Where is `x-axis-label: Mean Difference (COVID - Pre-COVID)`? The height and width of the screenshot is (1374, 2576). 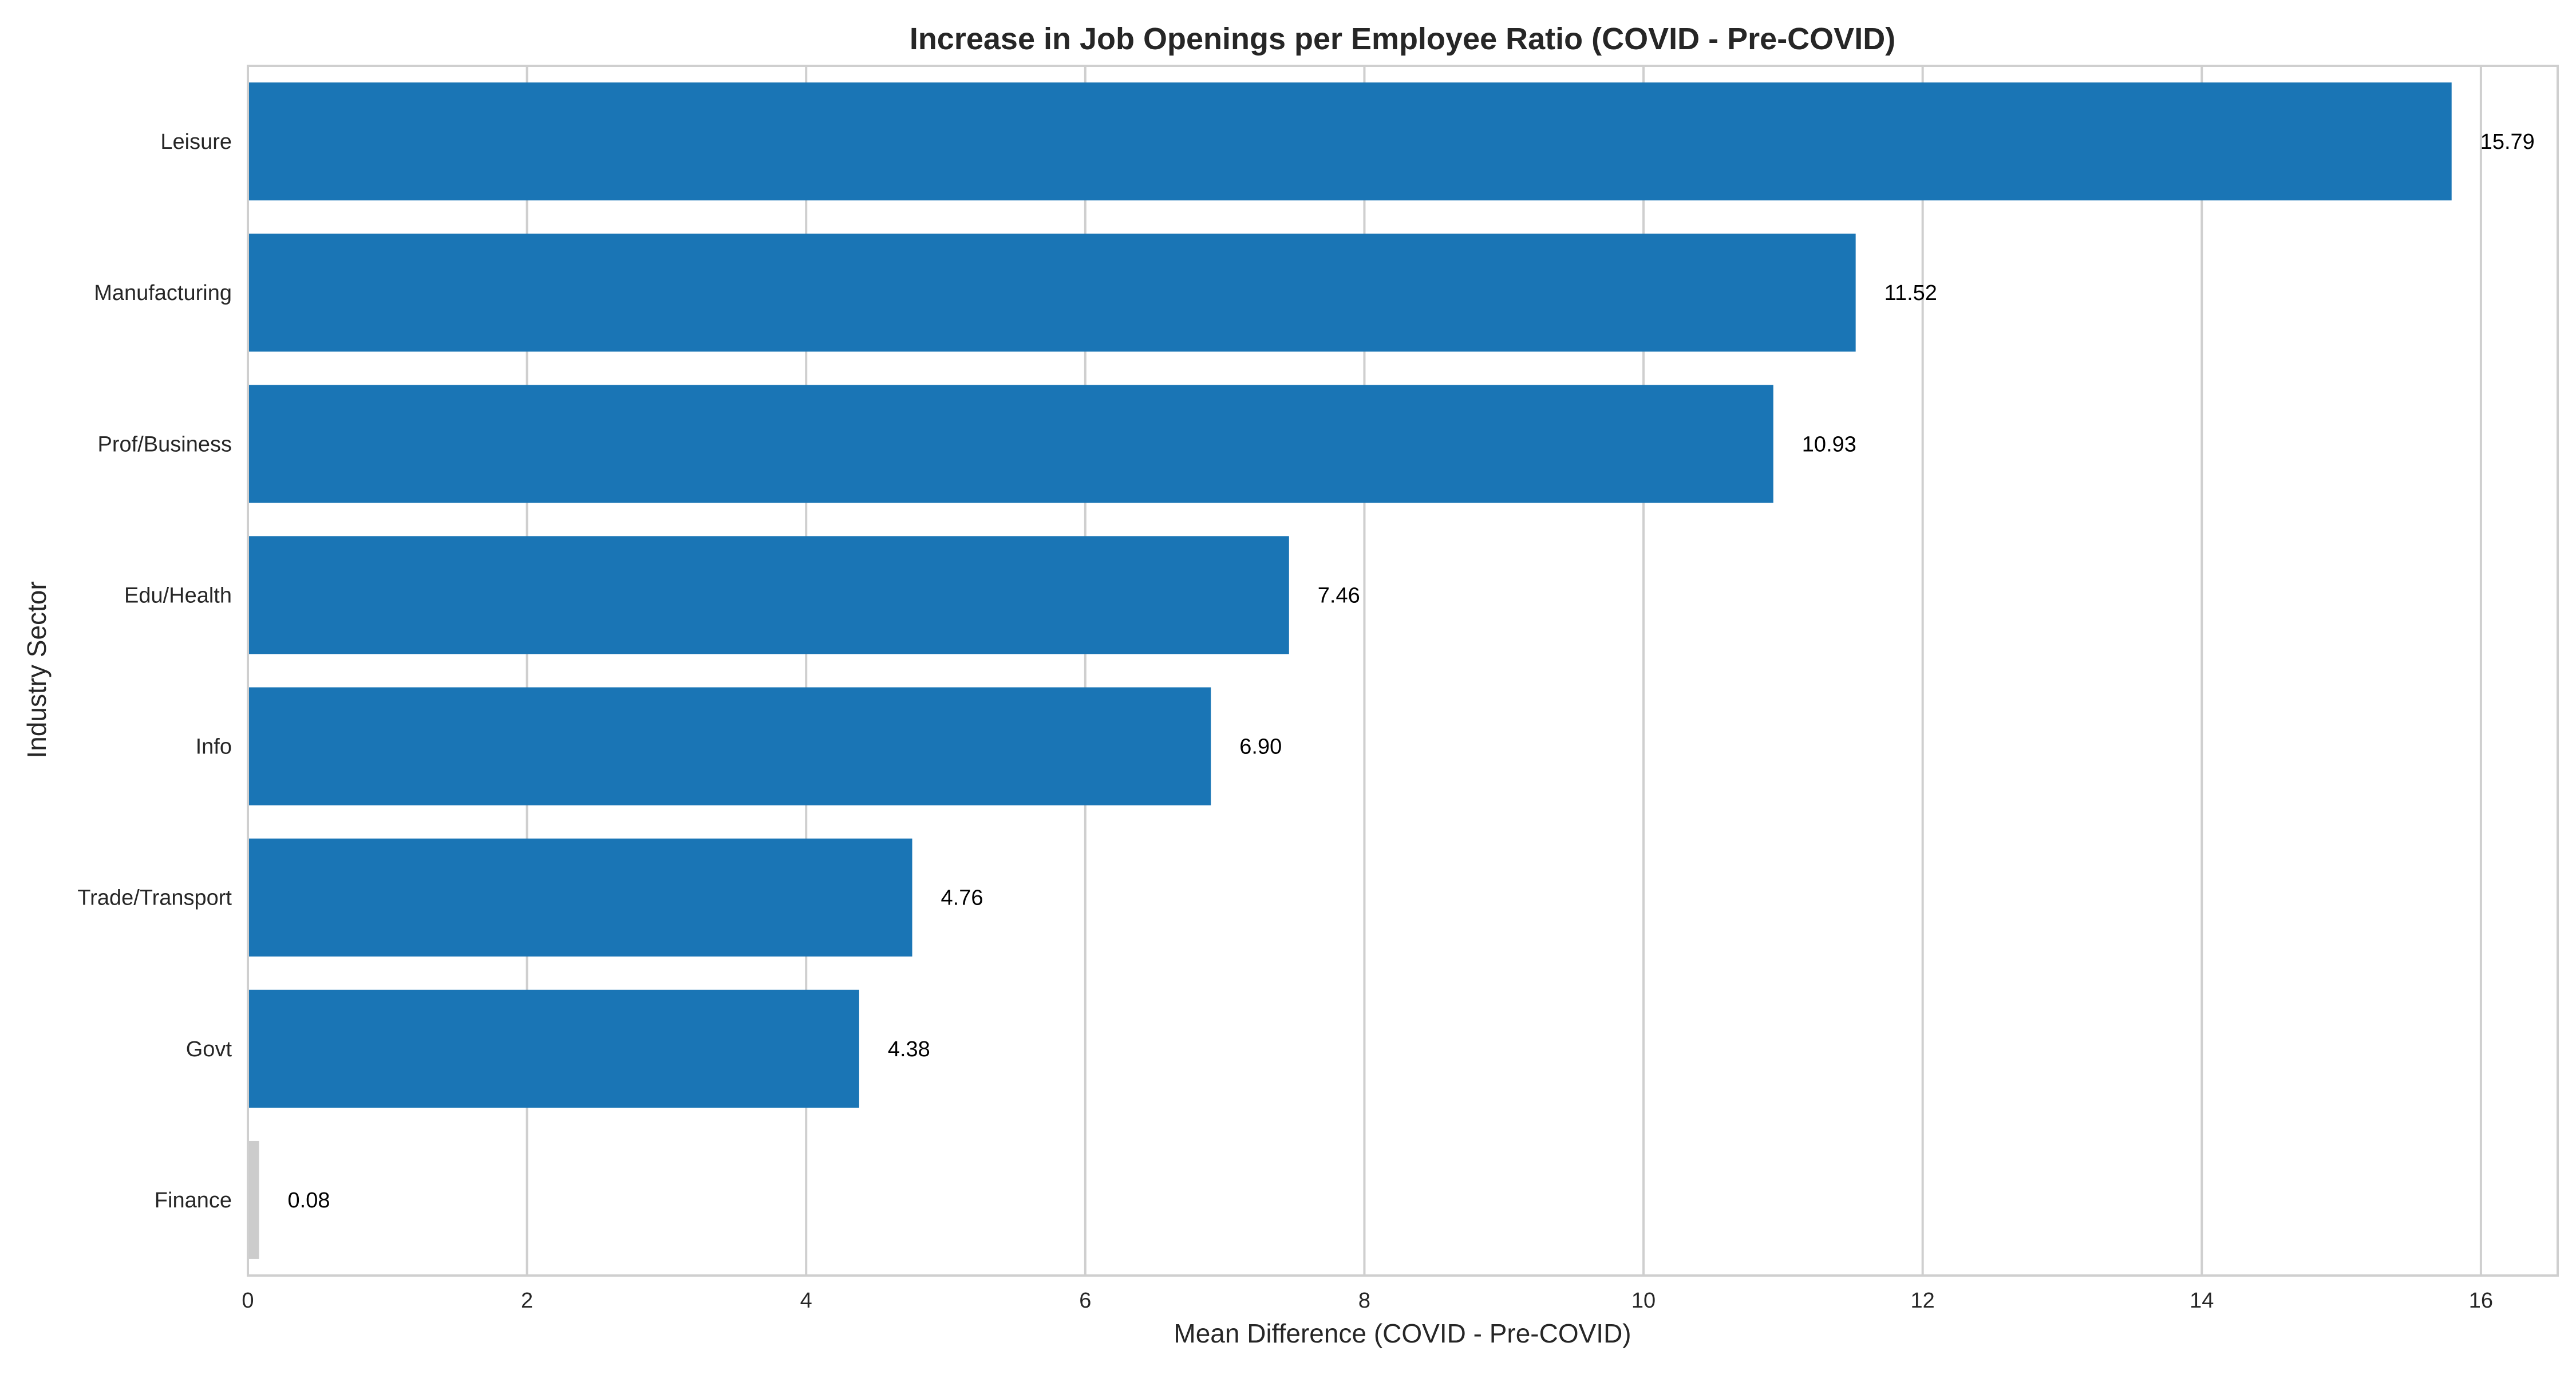
x-axis-label: Mean Difference (COVID - Pre-COVID) is located at coordinates (1402, 1333).